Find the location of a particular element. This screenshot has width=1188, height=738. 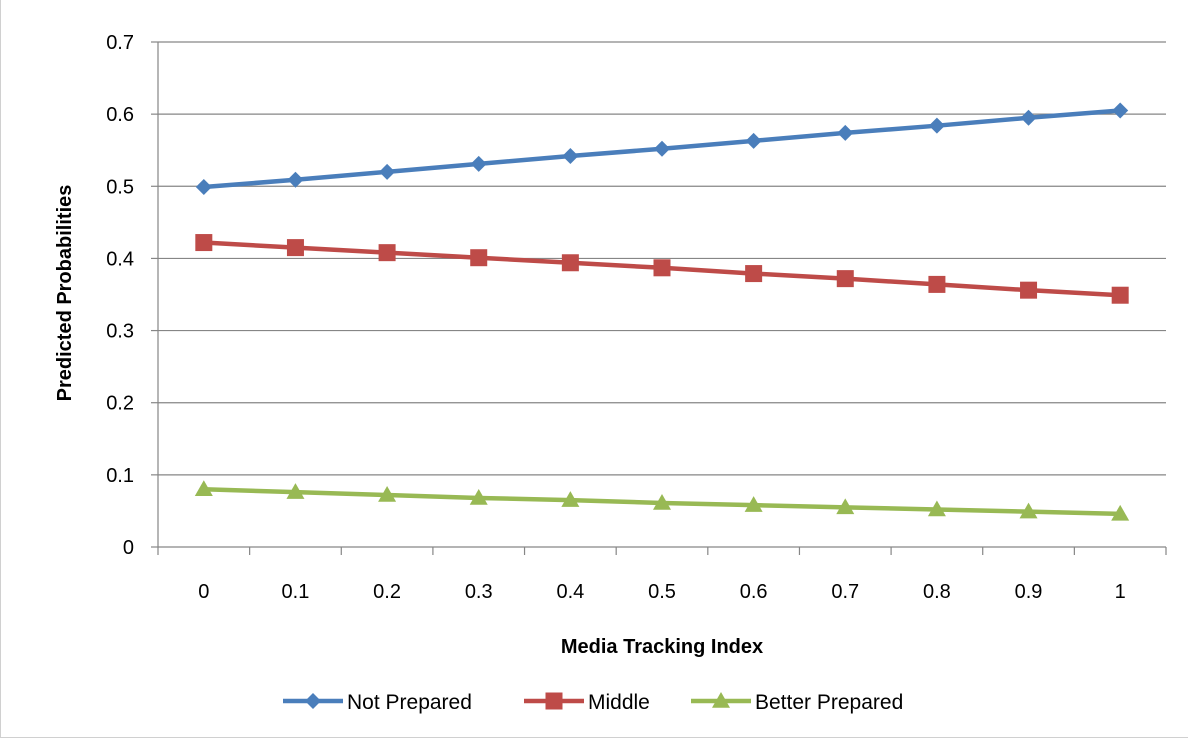

series-not-prepared is located at coordinates (662, 149).